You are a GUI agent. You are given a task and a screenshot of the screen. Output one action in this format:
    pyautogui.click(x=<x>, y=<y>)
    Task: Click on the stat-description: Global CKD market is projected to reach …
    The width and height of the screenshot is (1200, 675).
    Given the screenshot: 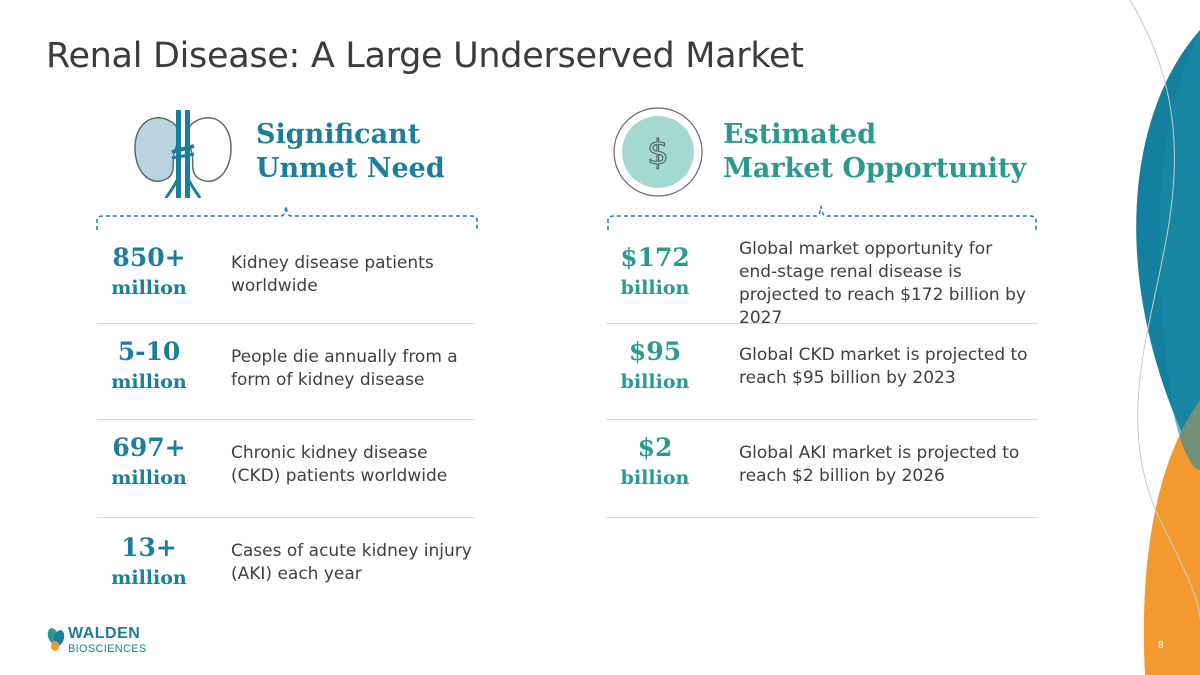 What is the action you would take?
    pyautogui.click(x=883, y=366)
    